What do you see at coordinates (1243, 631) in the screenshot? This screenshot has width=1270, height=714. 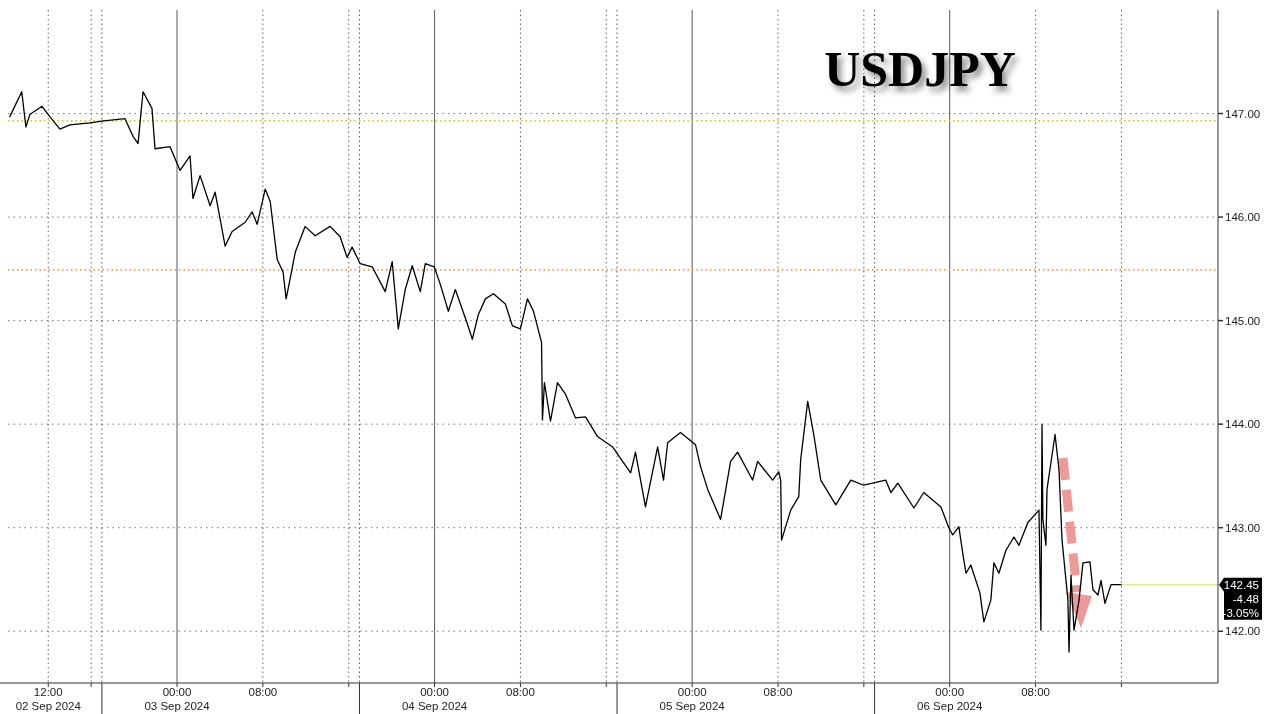 I see `y-tick-label: 142.00` at bounding box center [1243, 631].